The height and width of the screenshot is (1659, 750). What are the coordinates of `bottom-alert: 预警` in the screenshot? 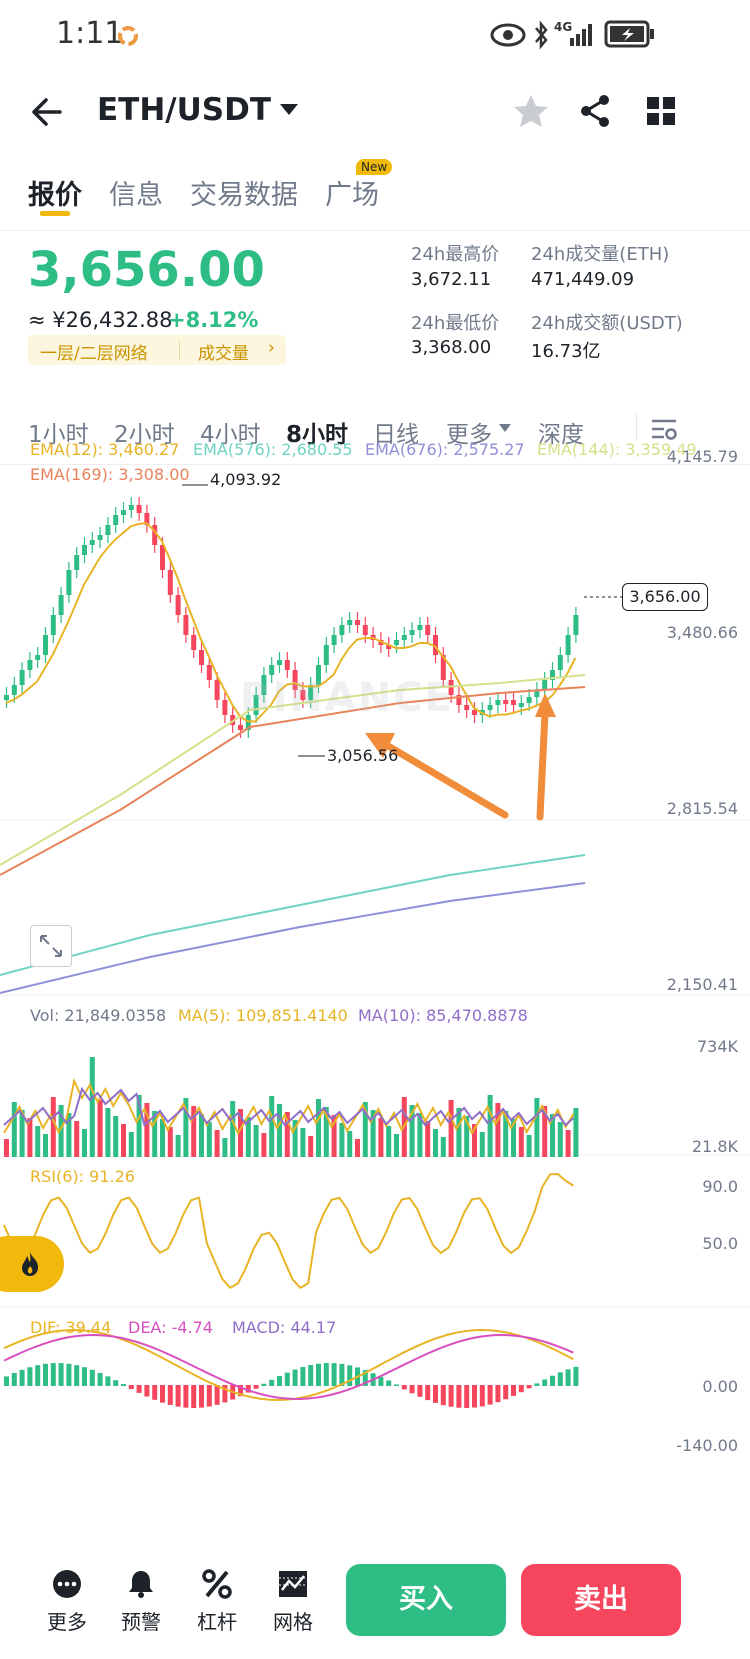 It's located at (141, 1601).